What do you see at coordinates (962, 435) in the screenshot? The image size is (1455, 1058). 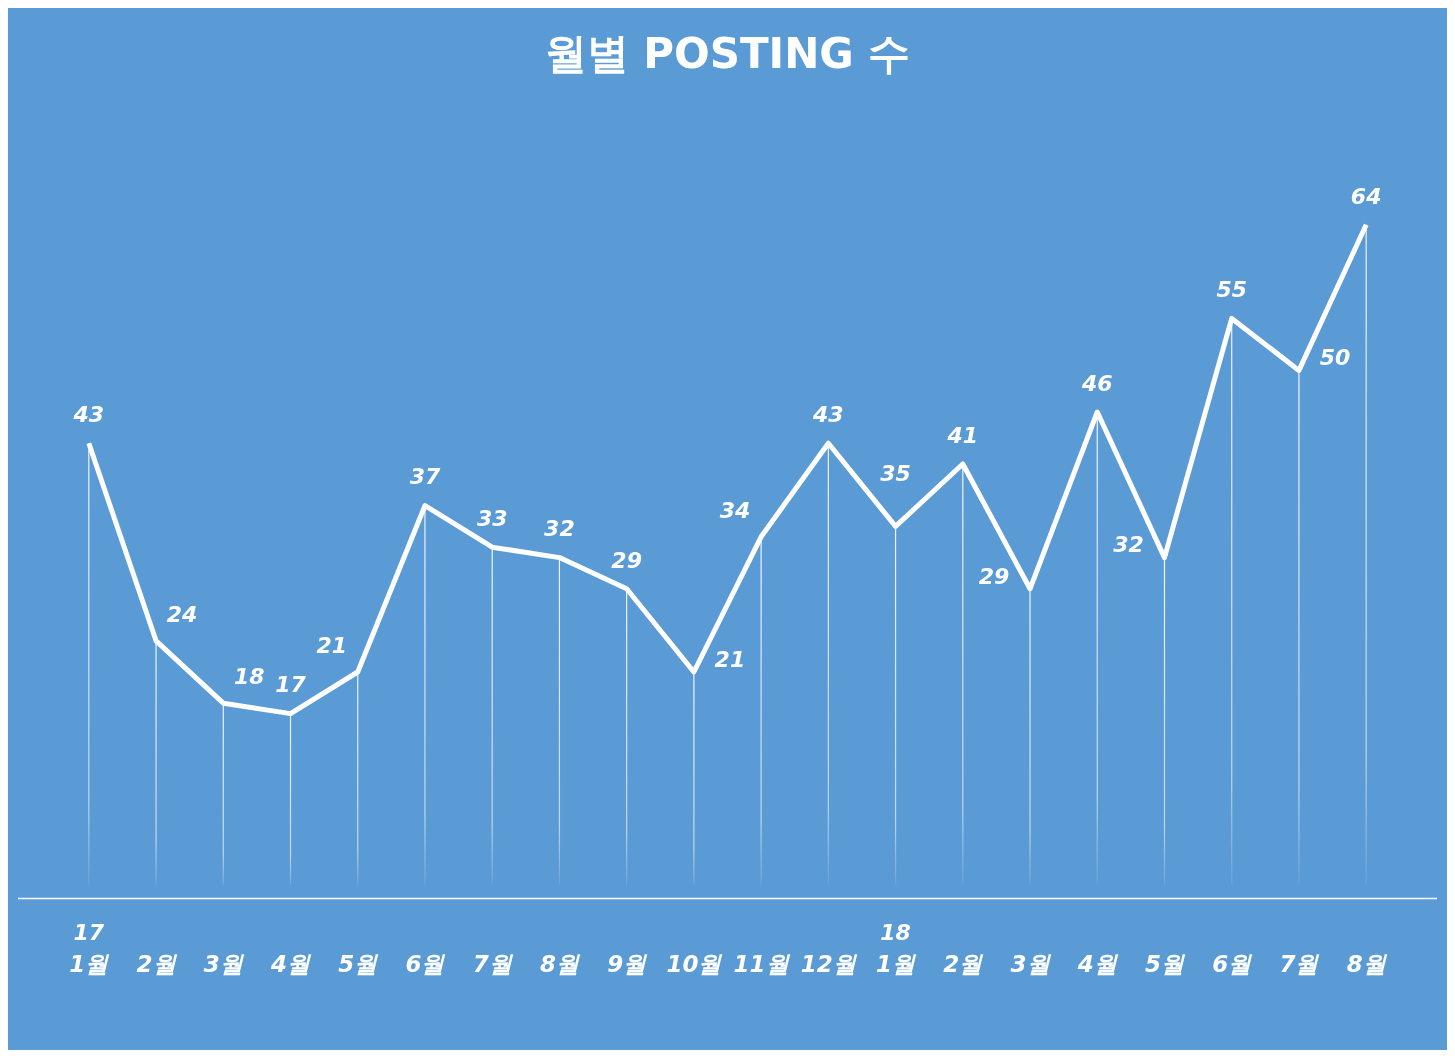 I see `data-label: 41` at bounding box center [962, 435].